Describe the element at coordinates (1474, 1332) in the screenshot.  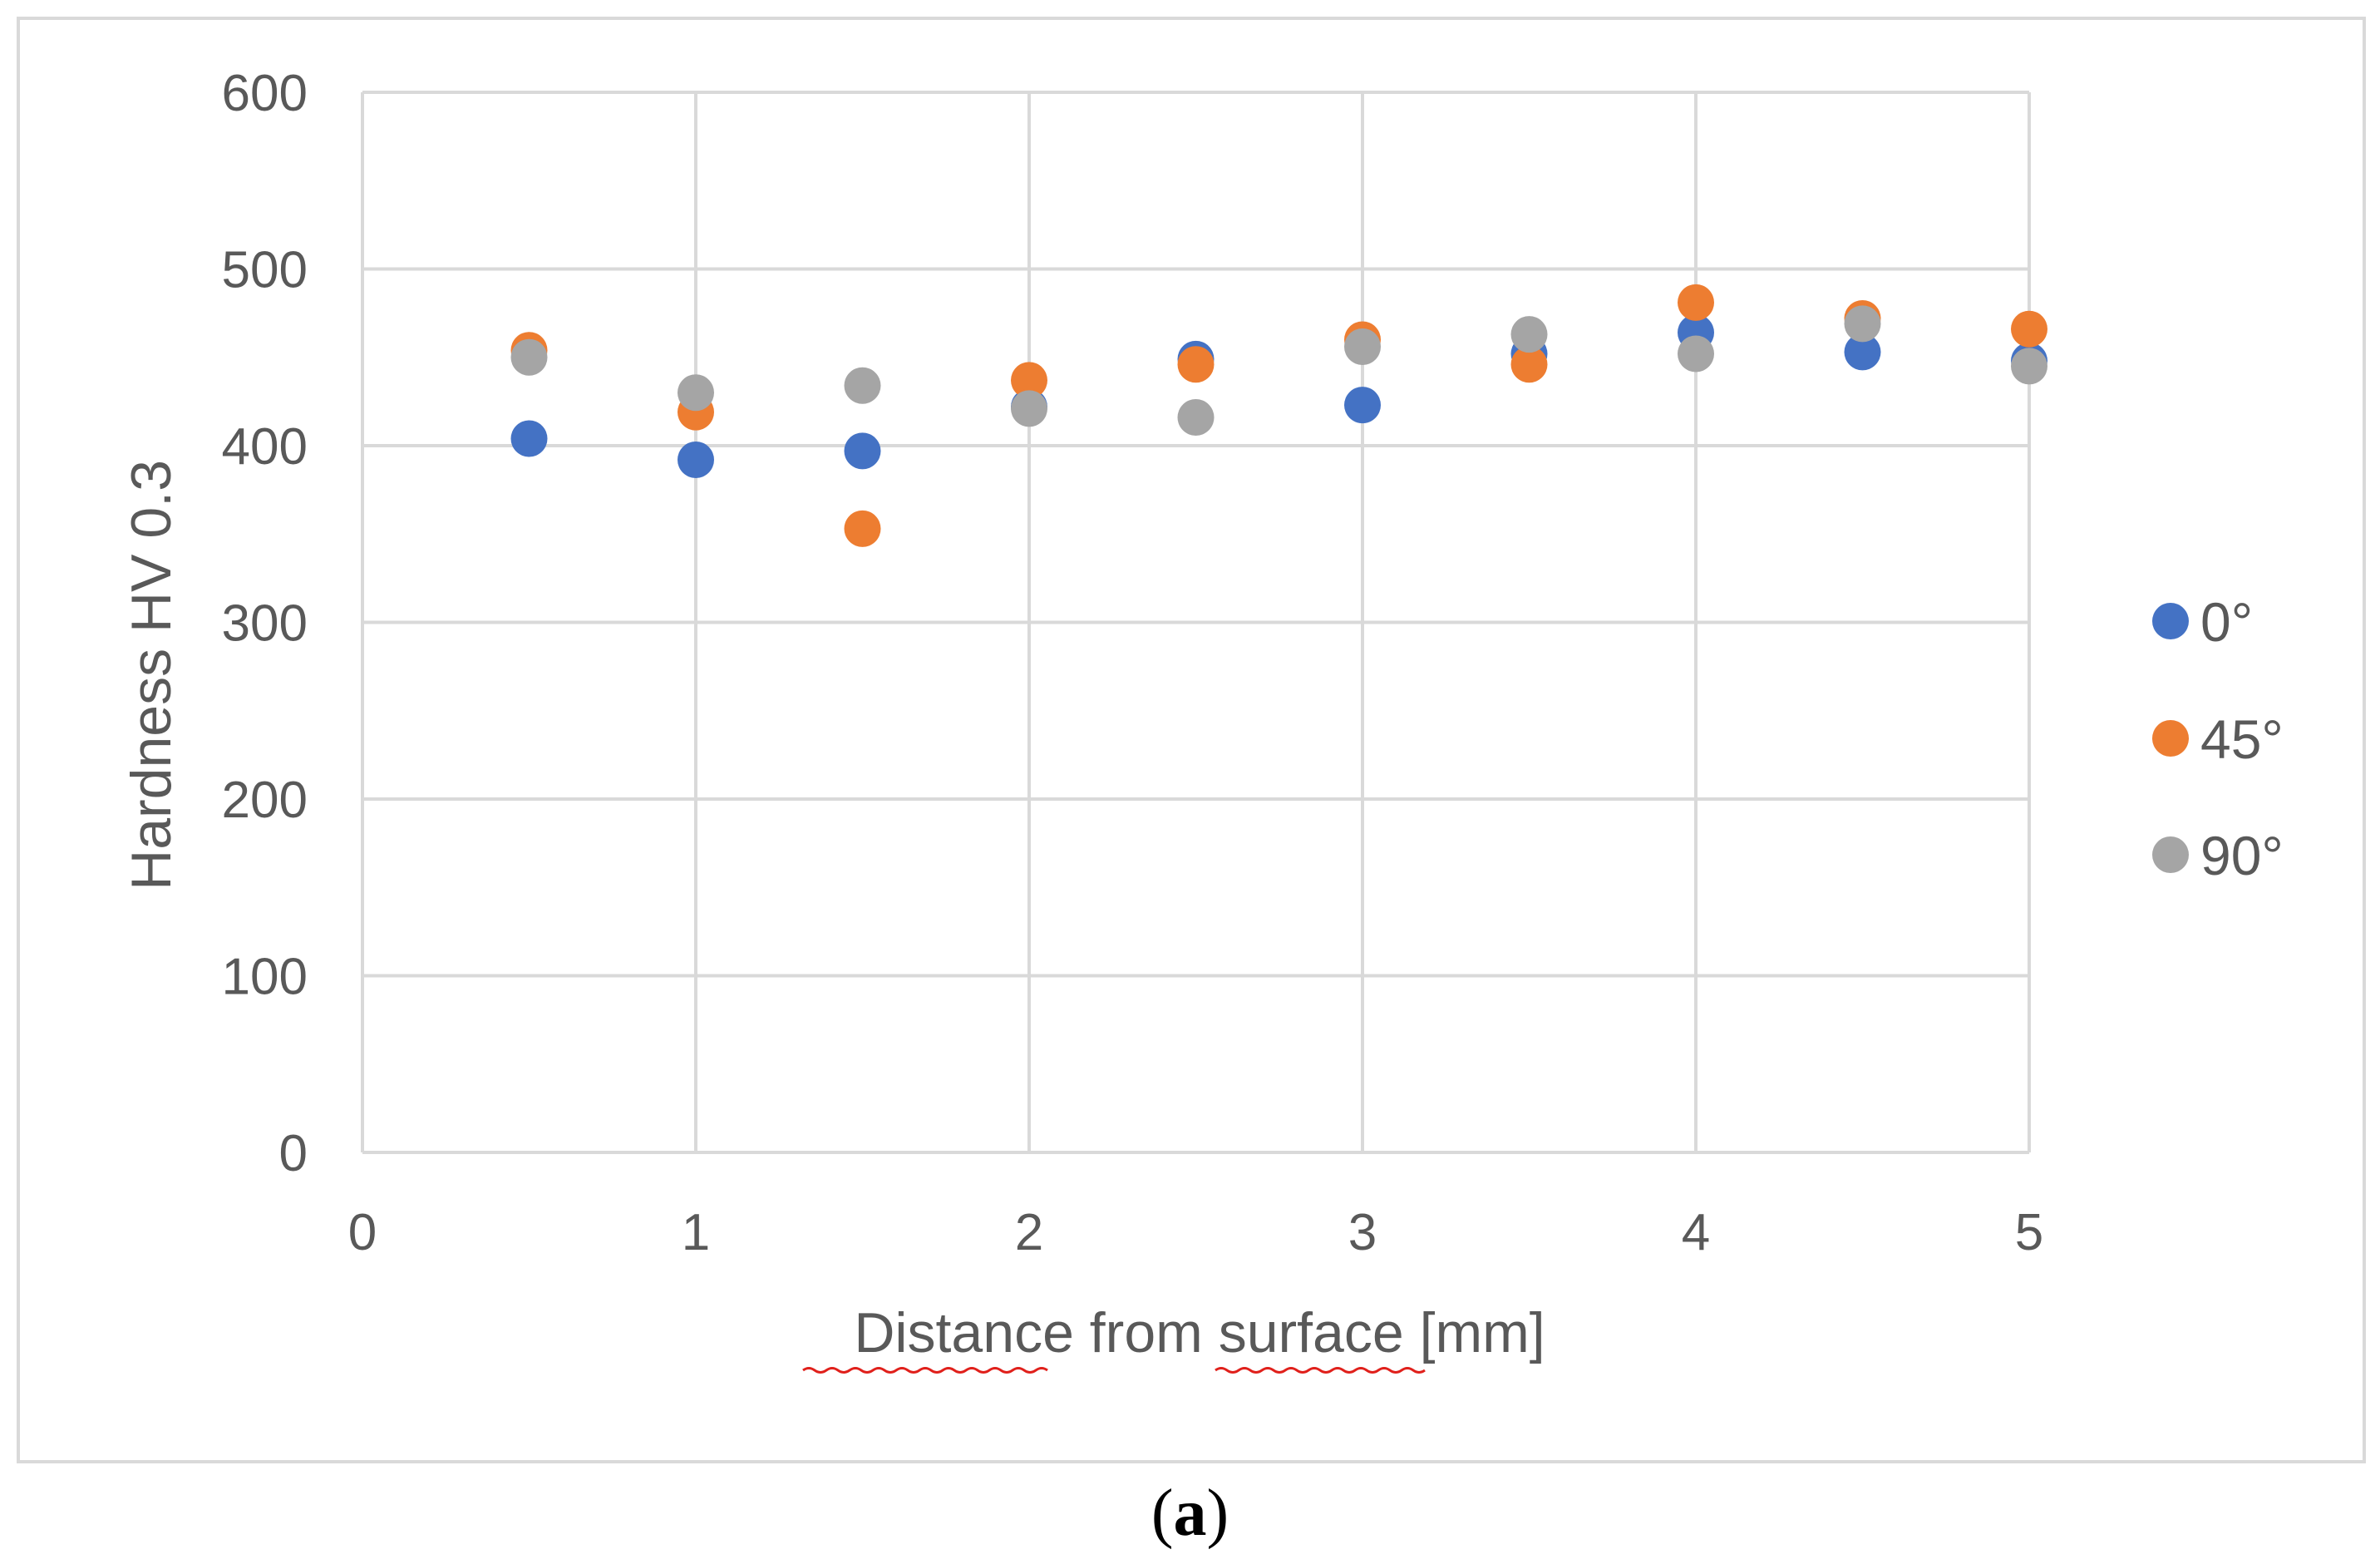
I see `x-axis-title-part: [mm]` at that location.